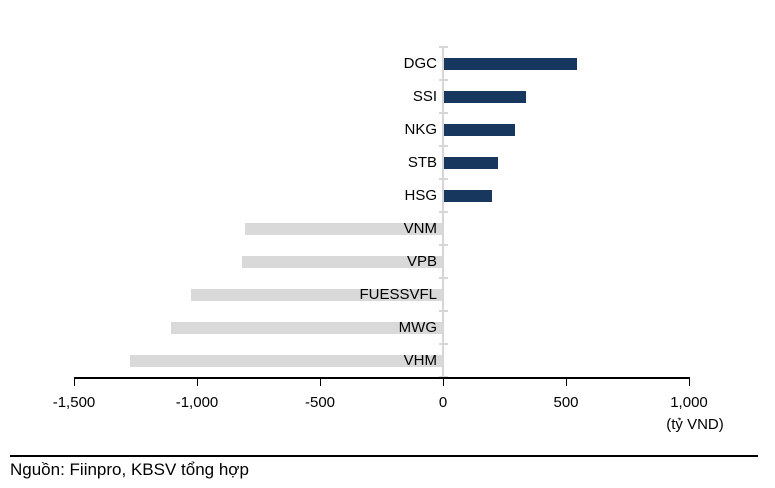 Image resolution: width=775 pixels, height=488 pixels. Describe the element at coordinates (468, 195) in the screenshot. I see `bar-hsg` at that location.